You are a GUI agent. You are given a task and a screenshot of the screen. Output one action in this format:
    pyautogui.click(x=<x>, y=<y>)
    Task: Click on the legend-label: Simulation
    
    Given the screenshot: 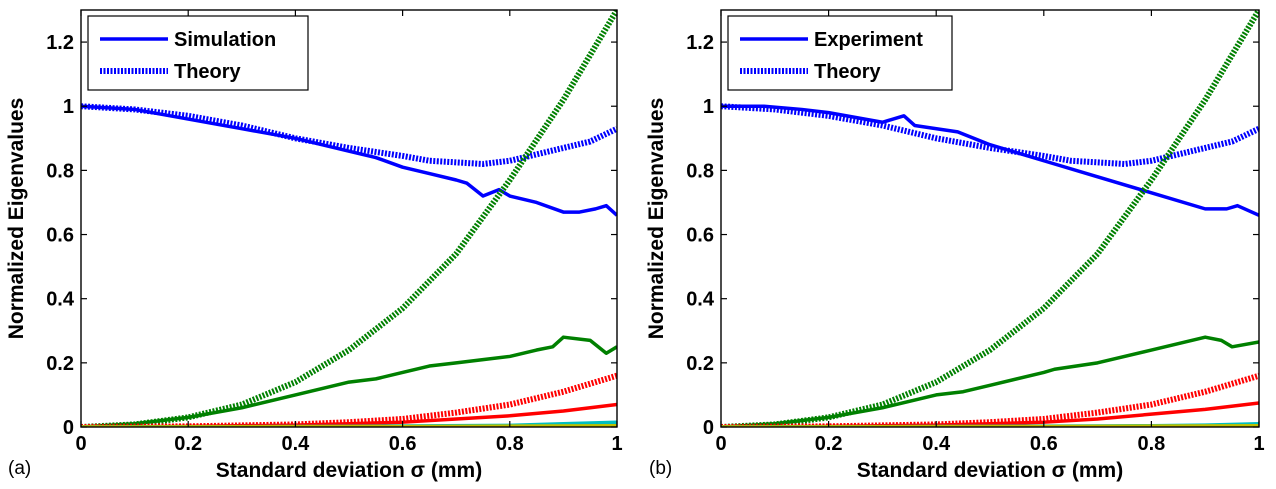 What is the action you would take?
    pyautogui.click(x=225, y=40)
    